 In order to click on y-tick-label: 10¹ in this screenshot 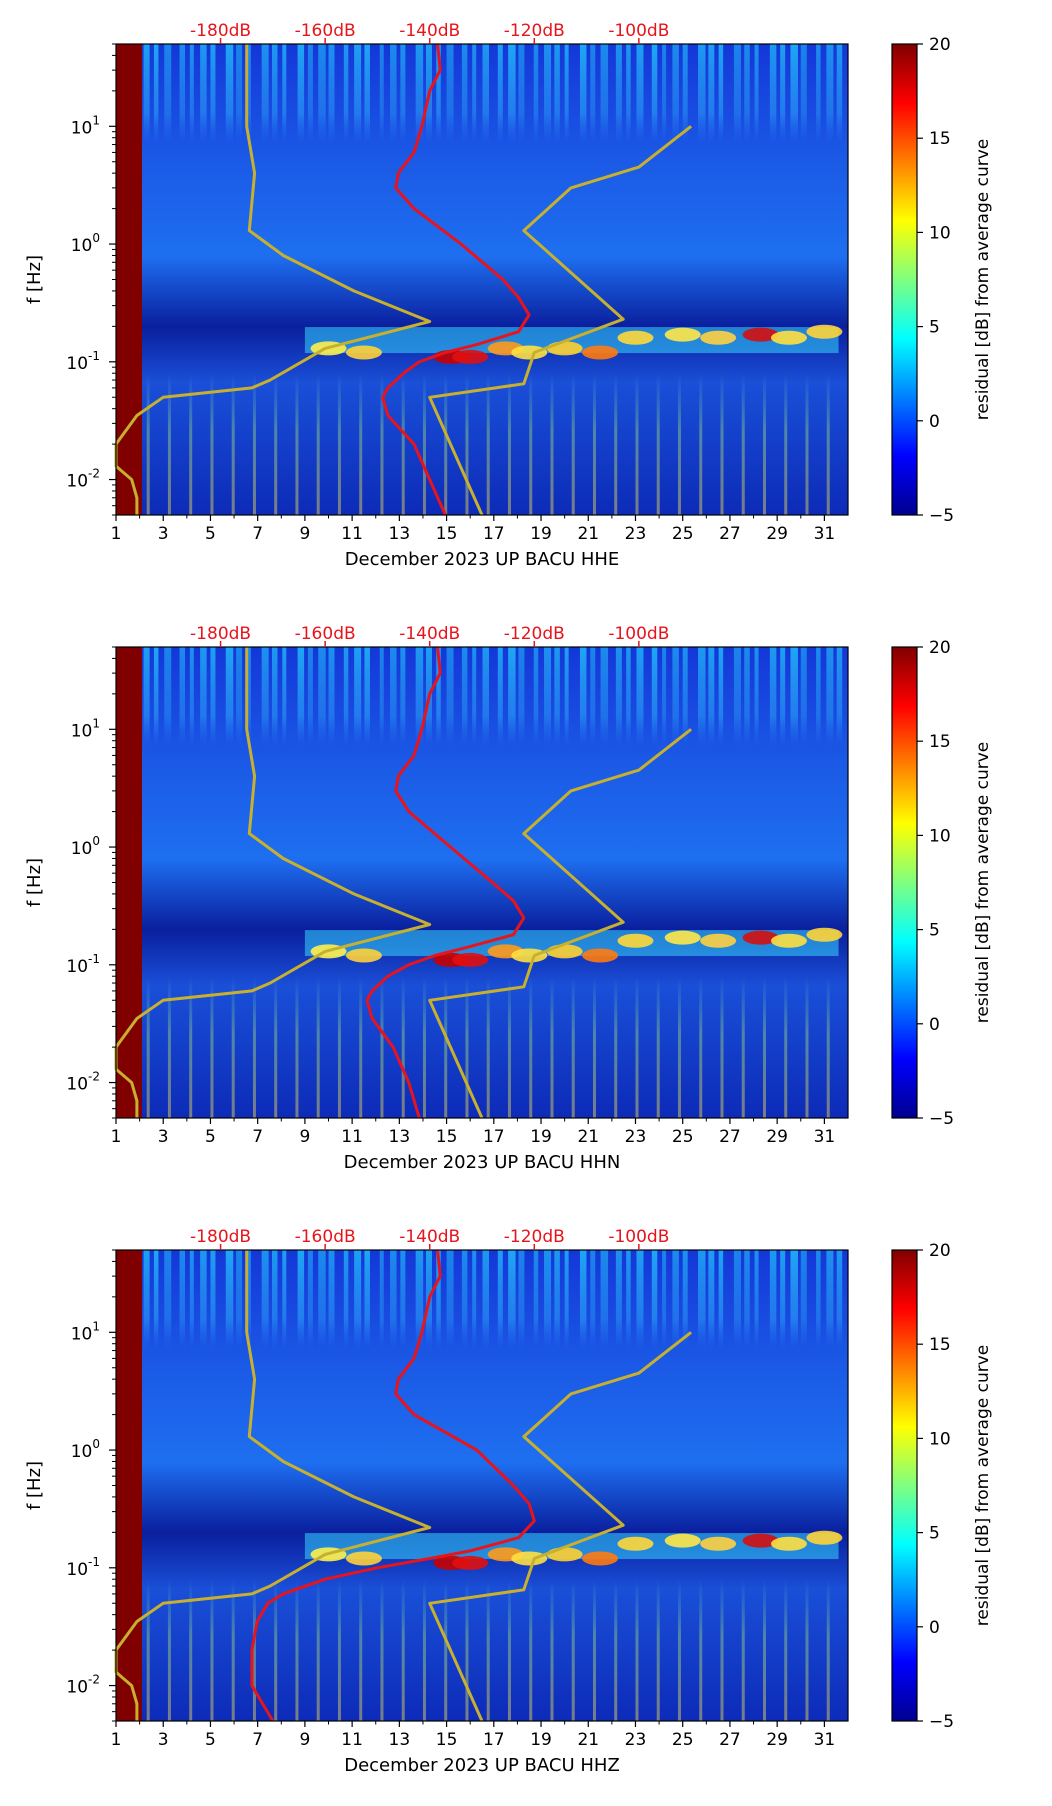, I will do `click(85, 1331)`.